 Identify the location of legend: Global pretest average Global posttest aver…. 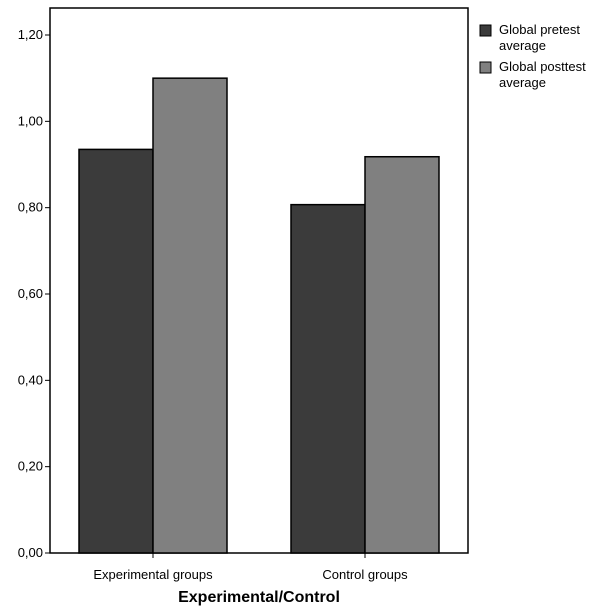
(532, 56).